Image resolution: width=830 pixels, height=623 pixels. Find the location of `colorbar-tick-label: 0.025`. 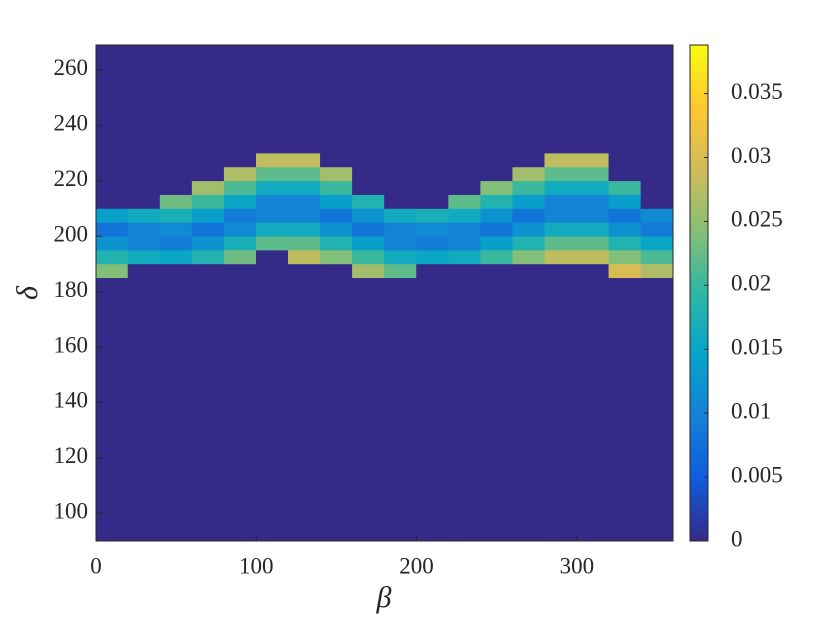

colorbar-tick-label: 0.025 is located at coordinates (757, 219).